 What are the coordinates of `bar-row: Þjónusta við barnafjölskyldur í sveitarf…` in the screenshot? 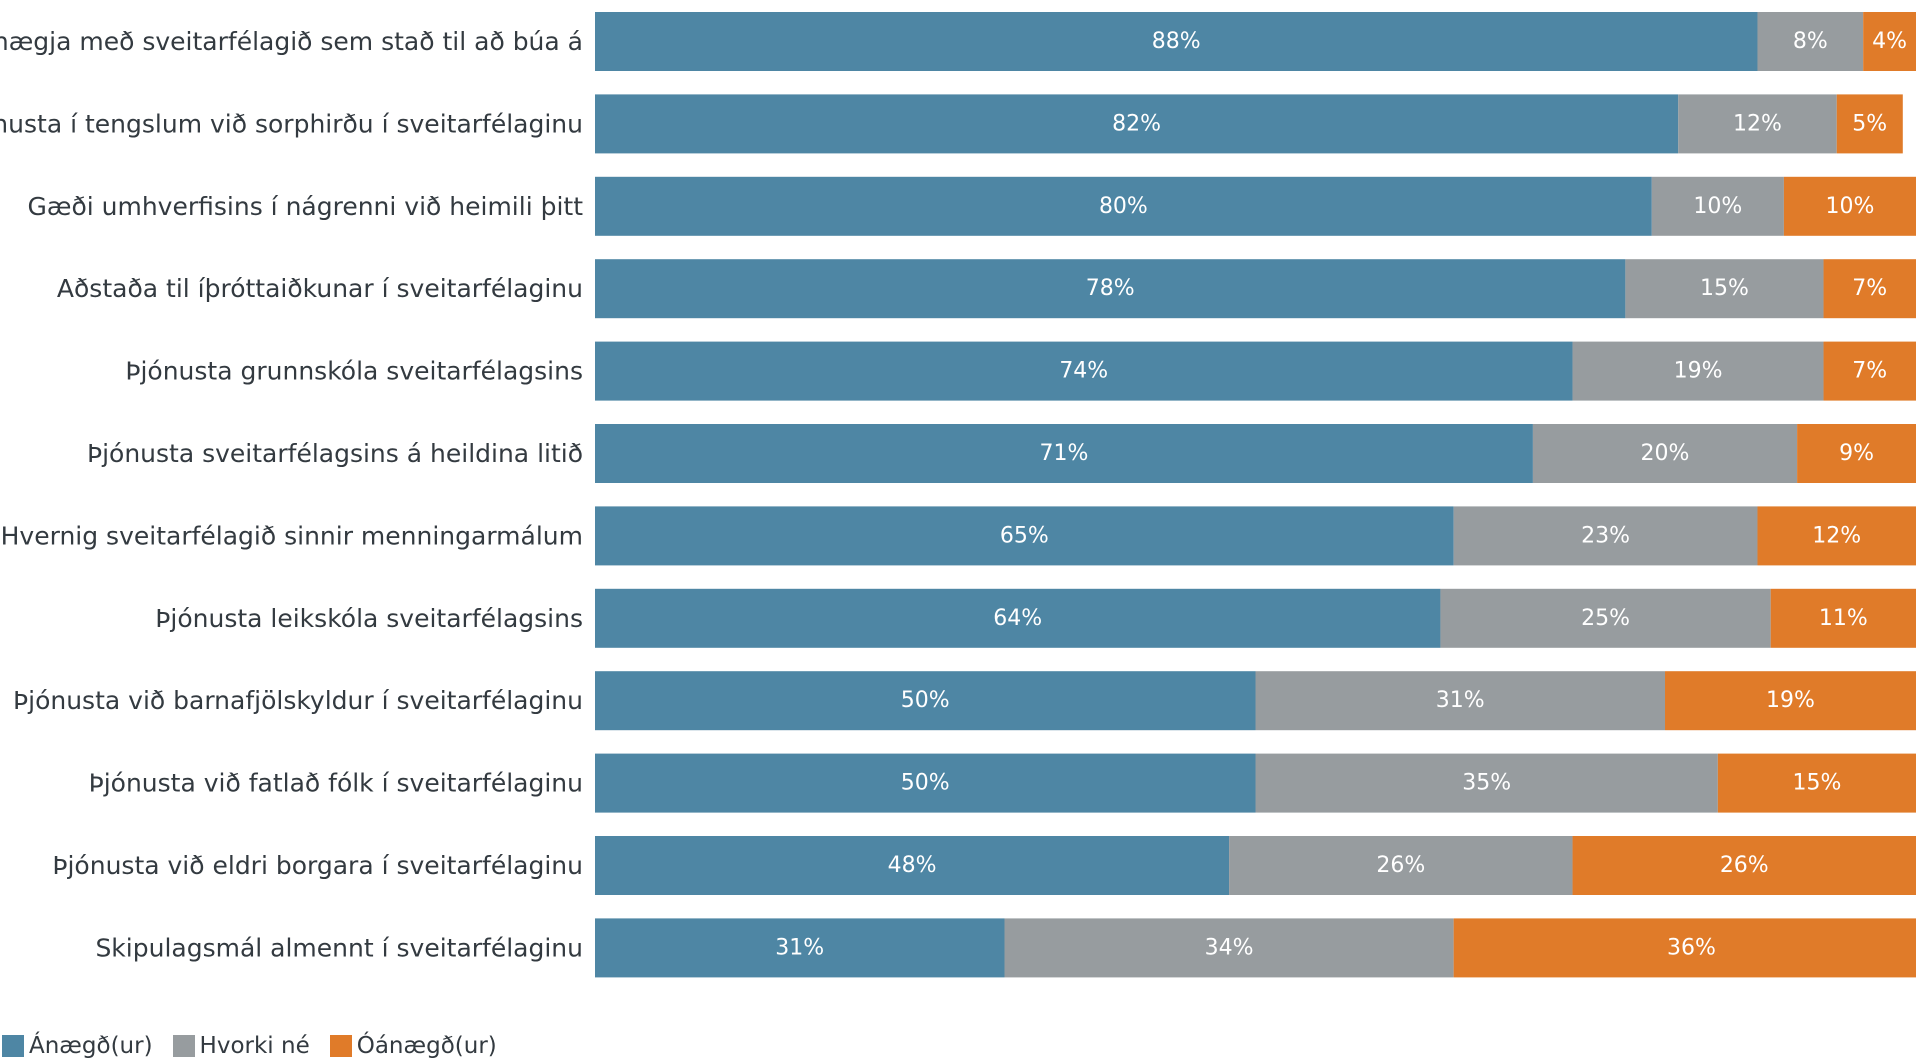 It's located at (964, 701).